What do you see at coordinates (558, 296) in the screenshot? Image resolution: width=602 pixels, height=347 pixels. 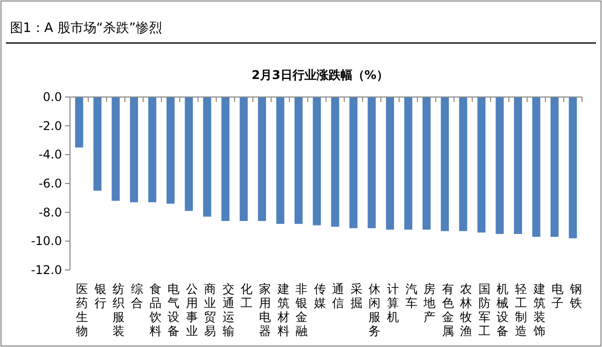 I see `x-tick-label: 电子` at bounding box center [558, 296].